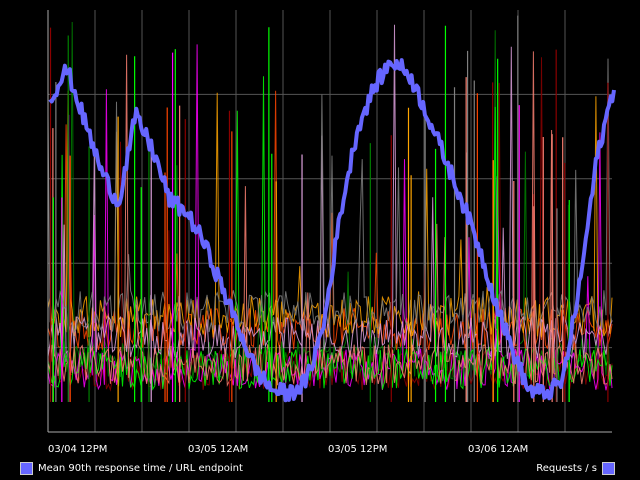  Describe the element at coordinates (288, 449) in the screenshot. I see `x-tick-labels: 03/04 12PM 03/05 12AM 03/05 12PM 03/06 12AM` at that location.